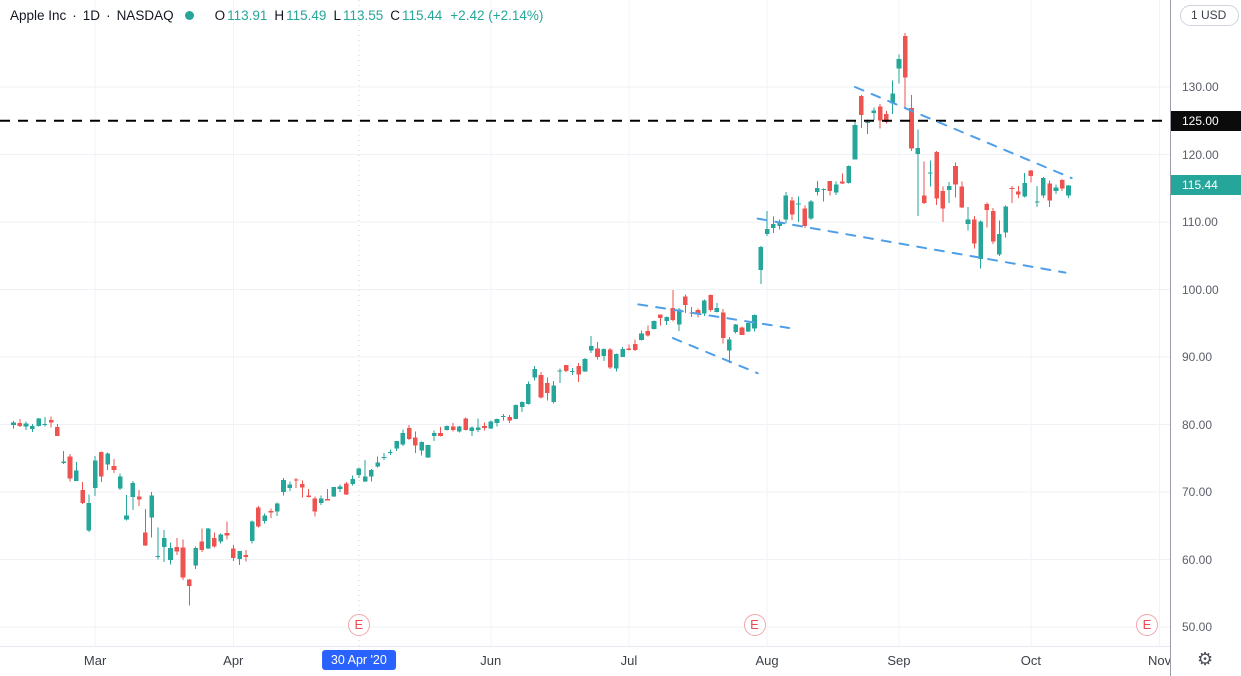 This screenshot has height=676, width=1241. What do you see at coordinates (1210, 15) in the screenshot?
I see `currency-unit-button: 1 USD` at bounding box center [1210, 15].